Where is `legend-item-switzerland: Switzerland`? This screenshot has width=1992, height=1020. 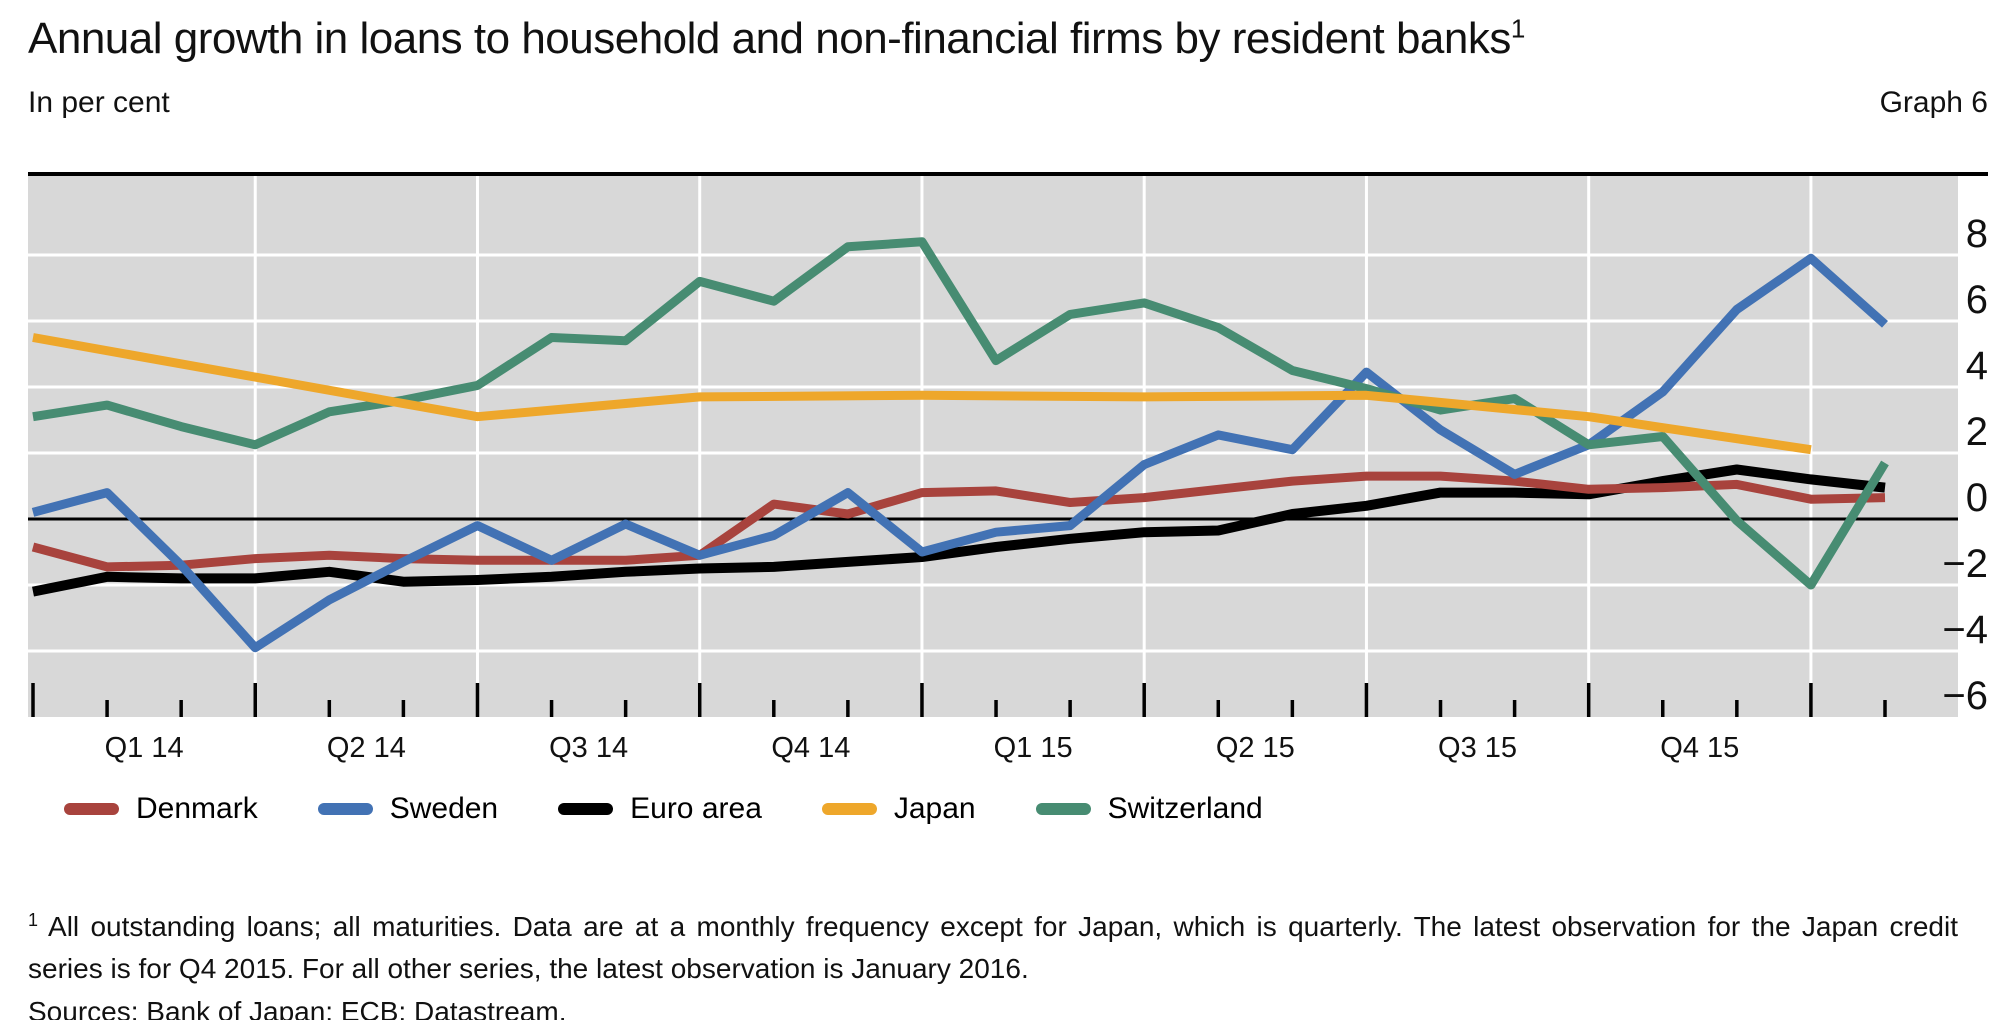
legend-item-switzerland: Switzerland is located at coordinates (1149, 809).